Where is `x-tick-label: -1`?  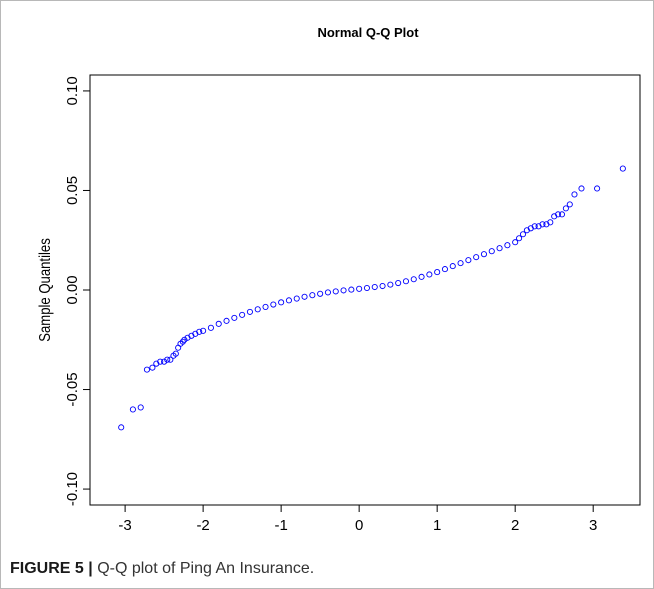 x-tick-label: -1 is located at coordinates (280, 525).